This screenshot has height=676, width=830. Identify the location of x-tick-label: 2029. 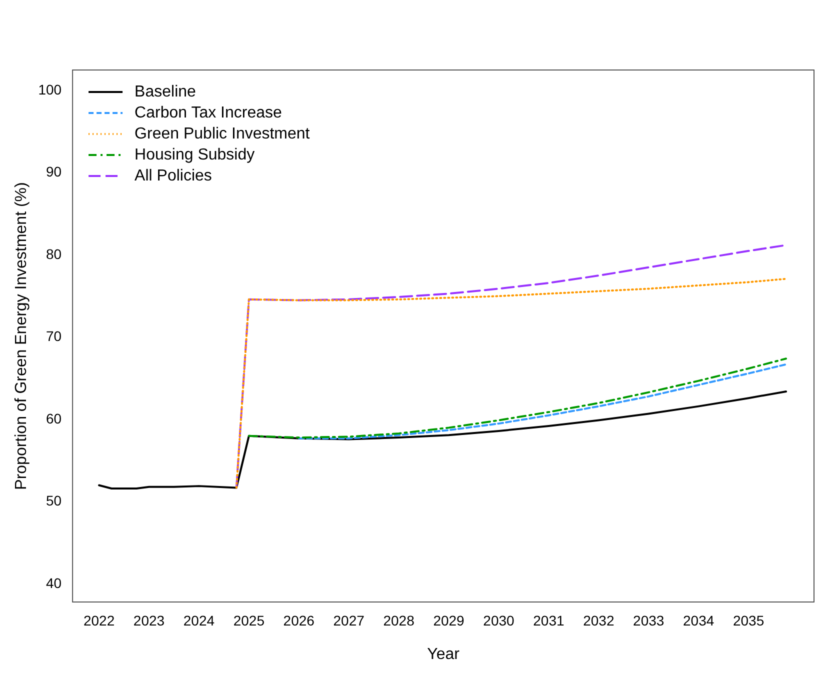
(449, 620).